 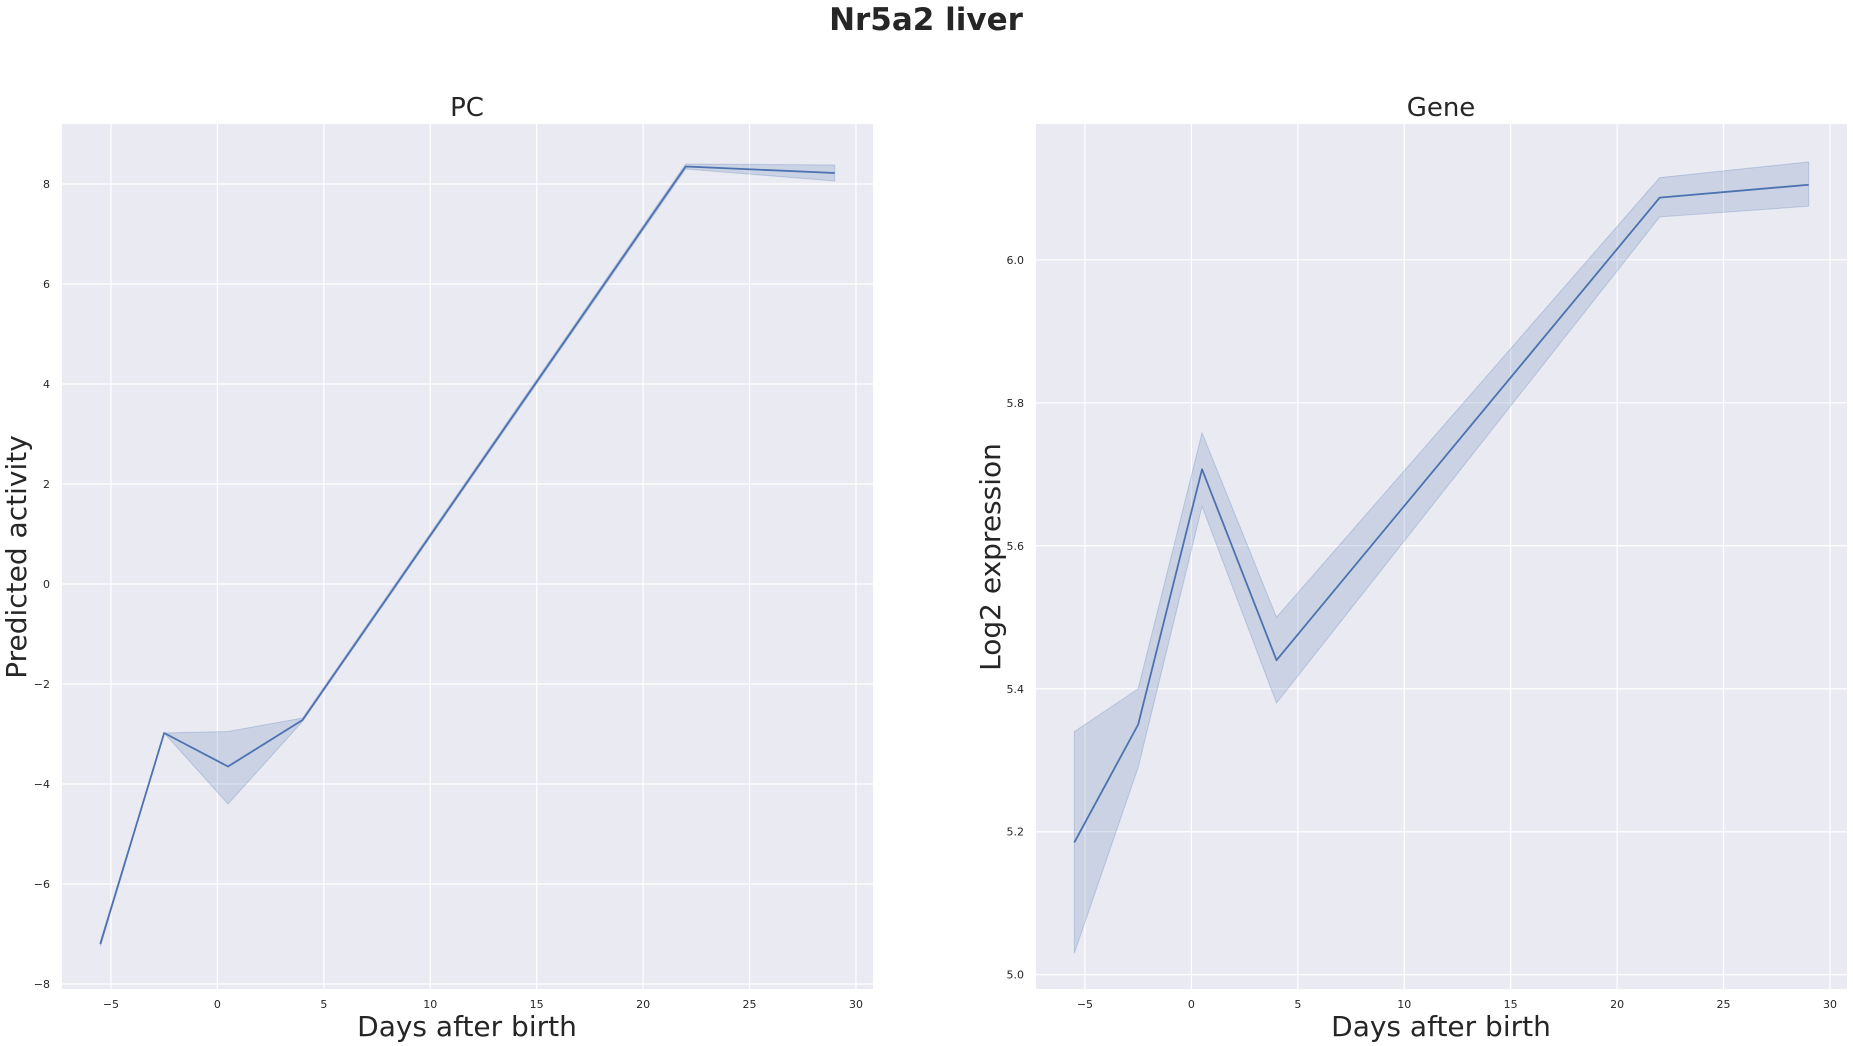 What do you see at coordinates (926, 20) in the screenshot?
I see `figure-title: Nr5a2 liver` at bounding box center [926, 20].